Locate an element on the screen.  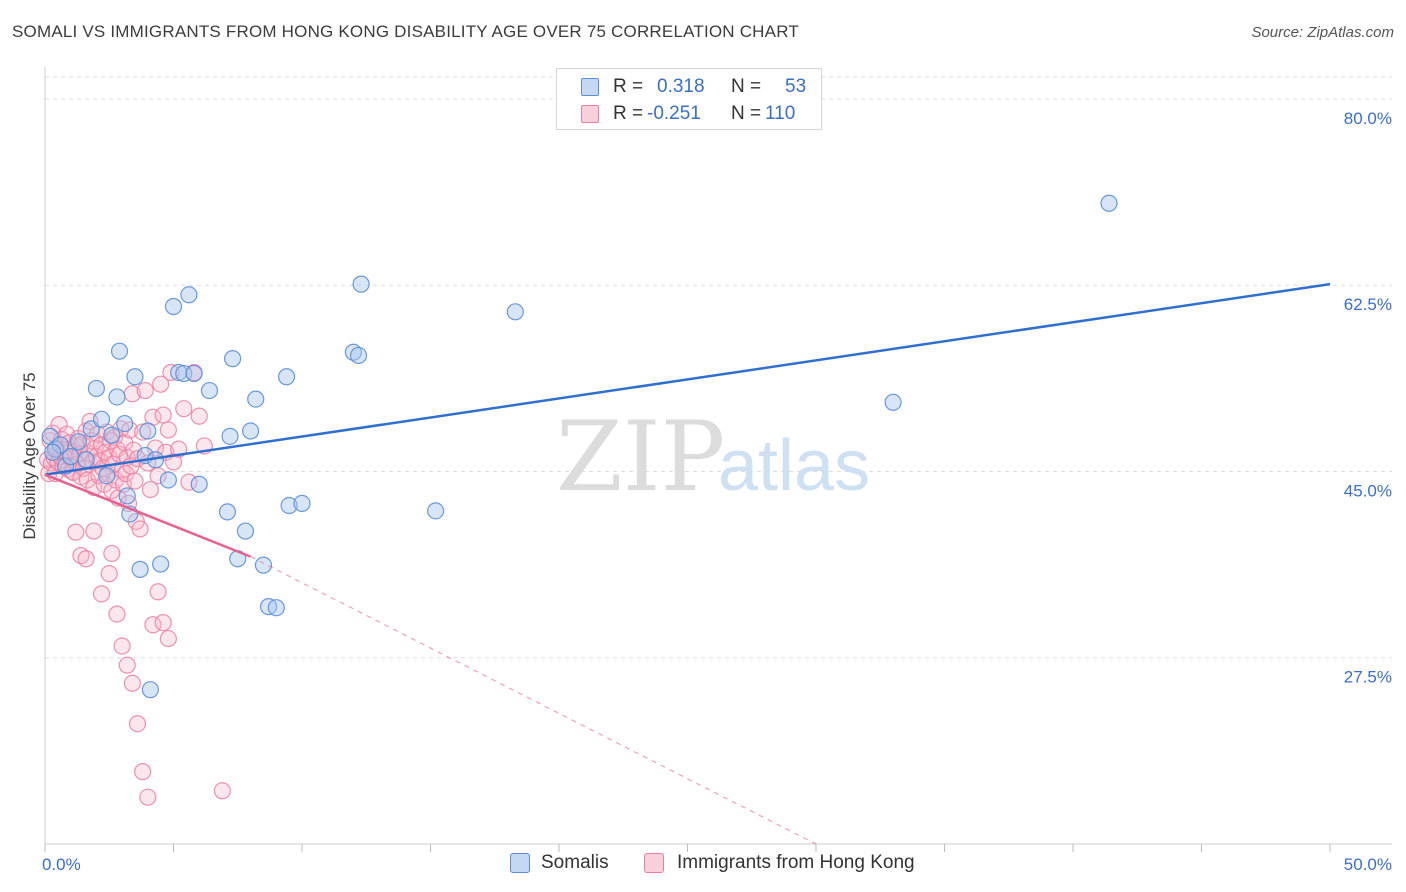
source-label: Source: ZipAtlas.com is located at coordinates (1322, 32).